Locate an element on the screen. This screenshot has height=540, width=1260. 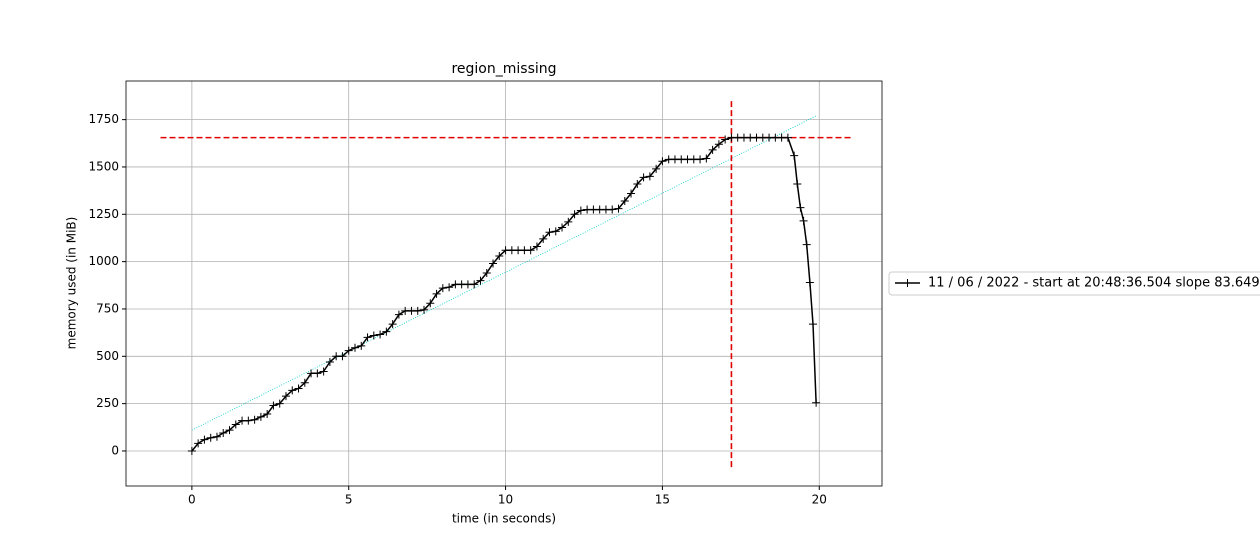
x-tick-label: 20 is located at coordinates (819, 500).